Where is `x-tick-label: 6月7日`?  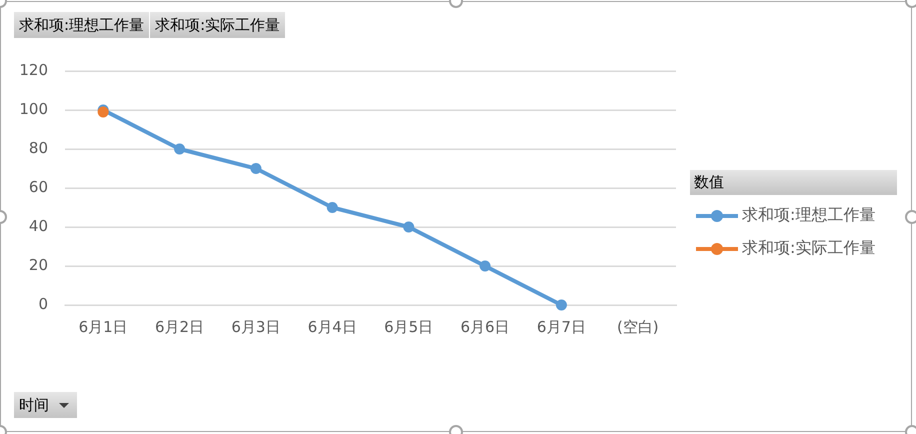
x-tick-label: 6月7日 is located at coordinates (561, 327).